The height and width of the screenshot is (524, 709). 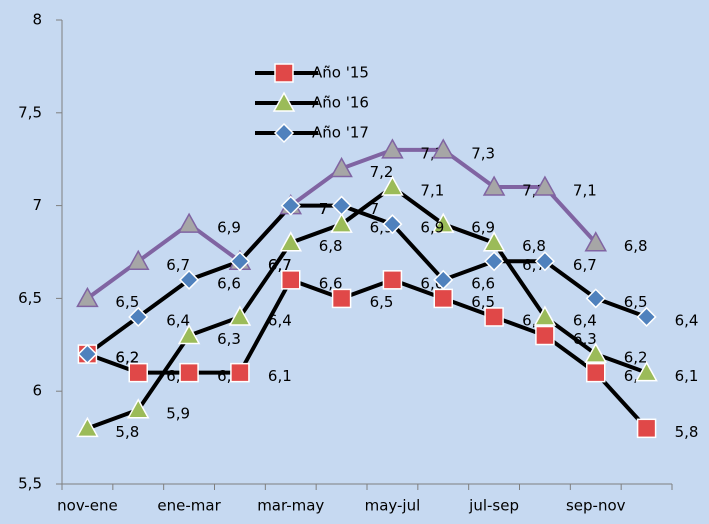 I want to click on y-tick-label: 6,5, so click(x=30, y=298).